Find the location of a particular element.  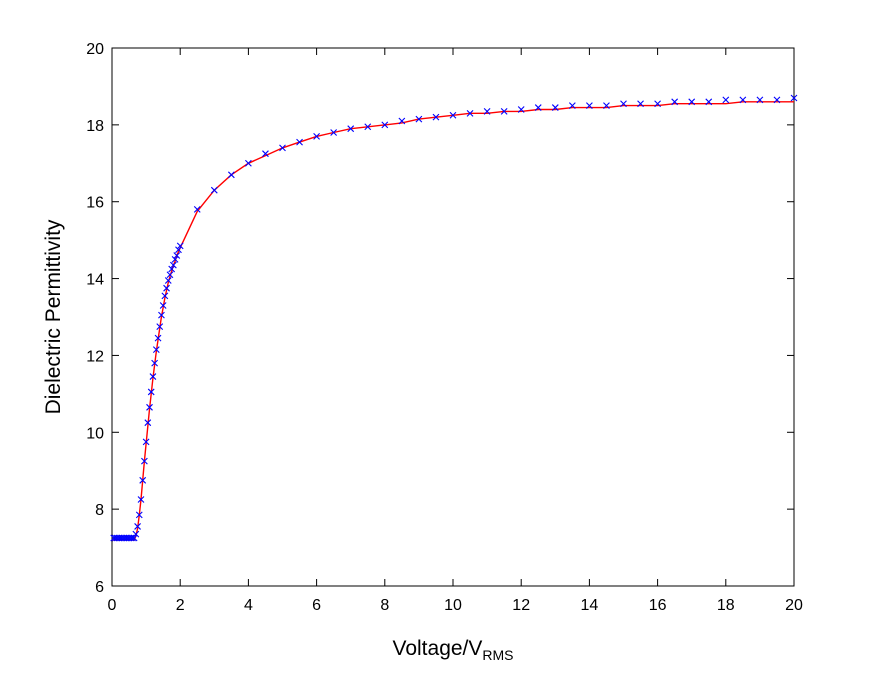

x-tick-label: 18 is located at coordinates (726, 605).